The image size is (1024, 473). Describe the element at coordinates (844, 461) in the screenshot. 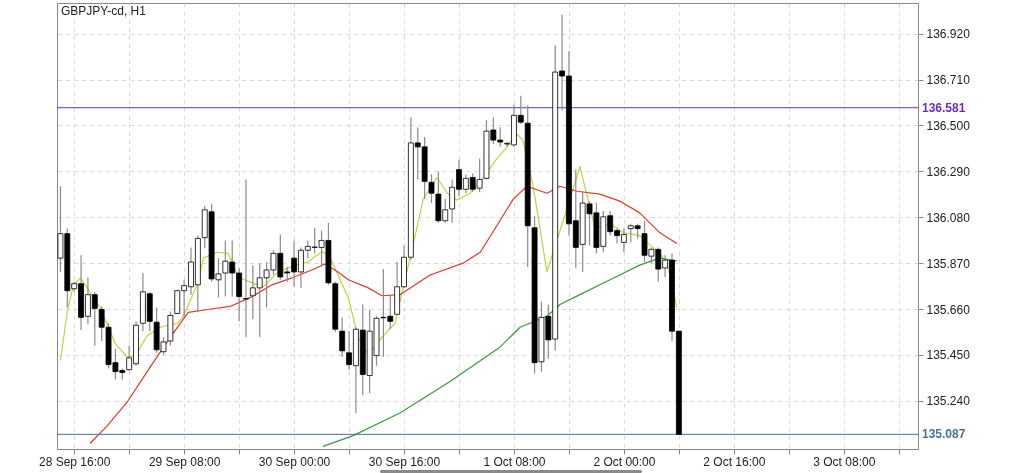

I see `x-tick-label: 3 Oct 08:00` at that location.